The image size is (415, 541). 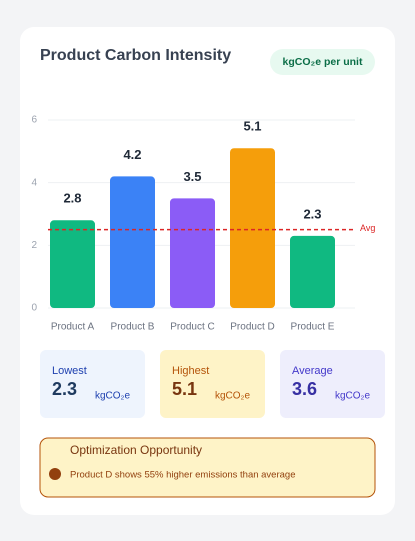 I want to click on y-tick-label: 2, so click(x=34, y=245).